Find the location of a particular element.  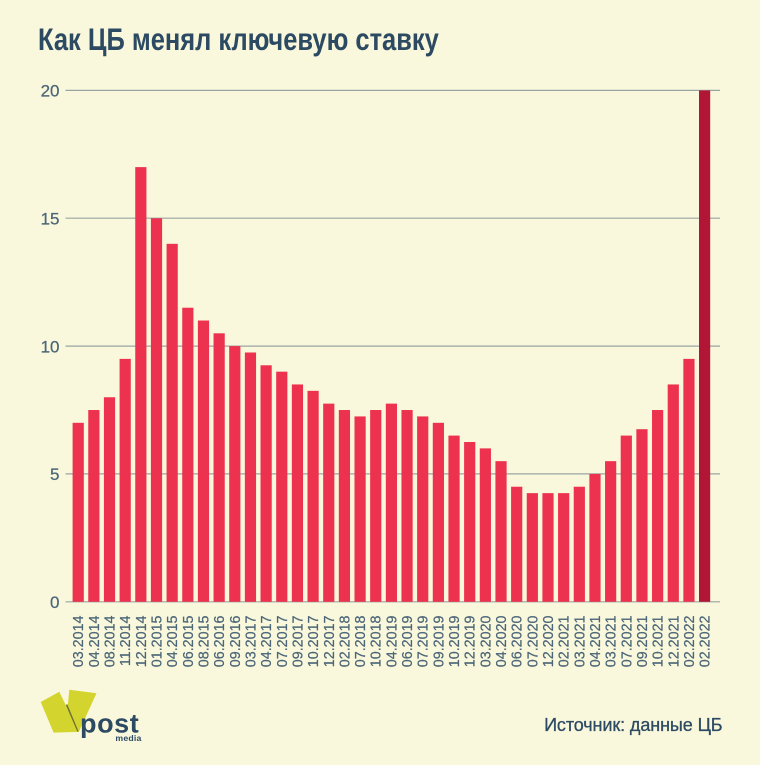

svg-text: 07.2020 is located at coordinates (533, 641).